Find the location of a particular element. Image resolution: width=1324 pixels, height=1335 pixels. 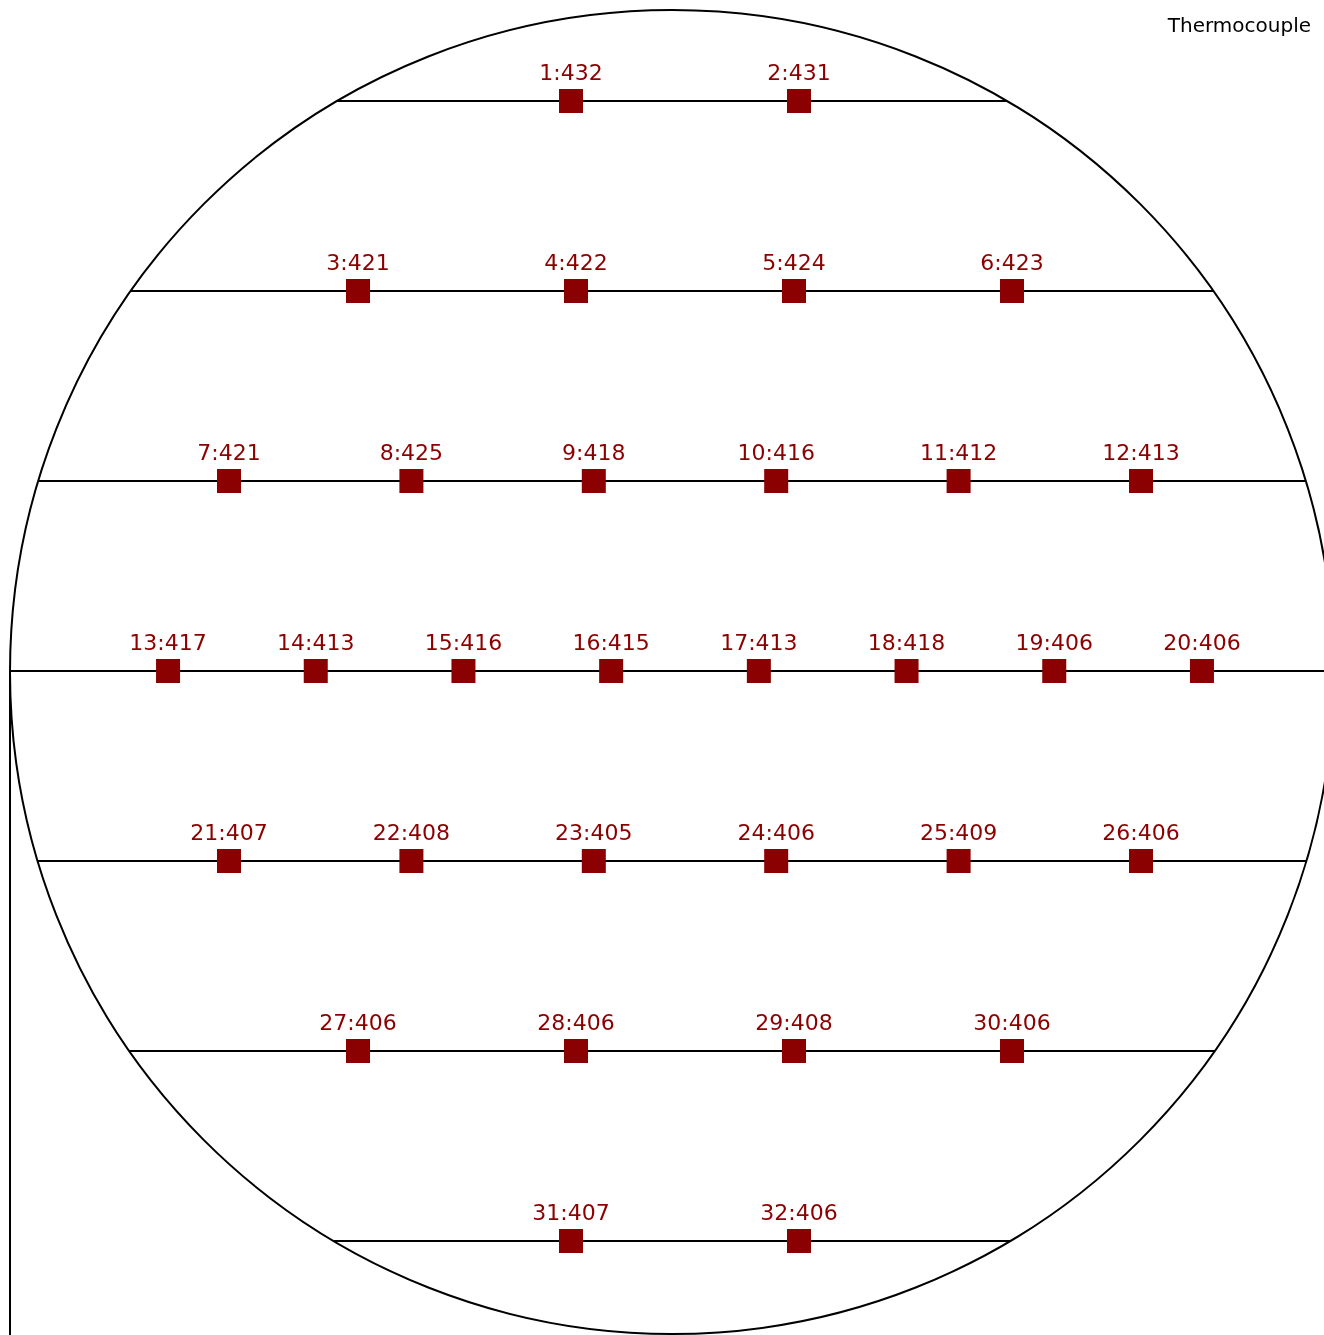

data-label: 12:413 is located at coordinates (1141, 452).